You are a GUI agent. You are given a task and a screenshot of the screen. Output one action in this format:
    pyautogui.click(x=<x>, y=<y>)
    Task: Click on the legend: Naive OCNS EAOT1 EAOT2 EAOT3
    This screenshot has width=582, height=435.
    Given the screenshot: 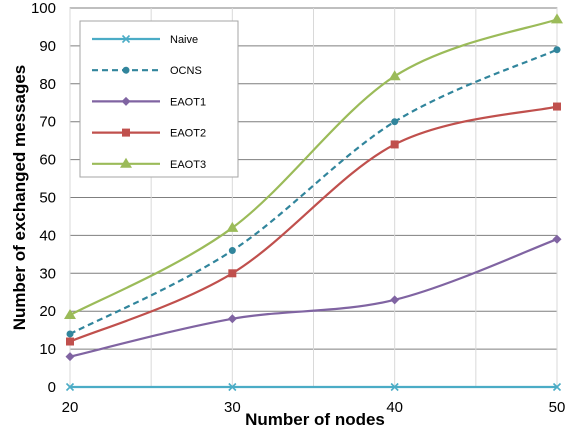 What is the action you would take?
    pyautogui.click(x=159, y=99)
    